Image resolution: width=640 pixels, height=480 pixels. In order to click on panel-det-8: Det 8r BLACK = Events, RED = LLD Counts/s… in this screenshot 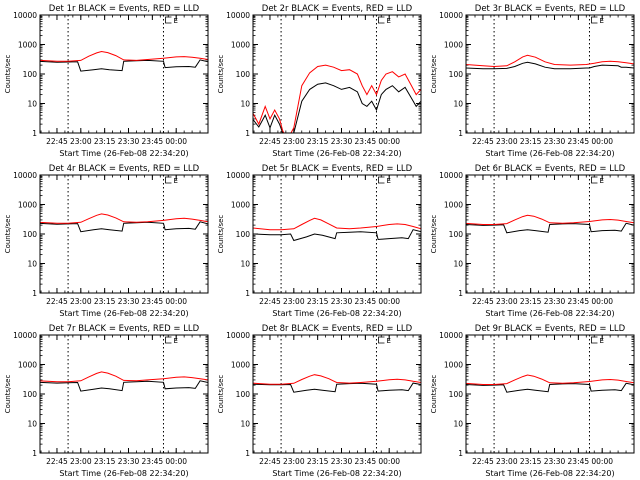, I will do `click(319, 401)`.